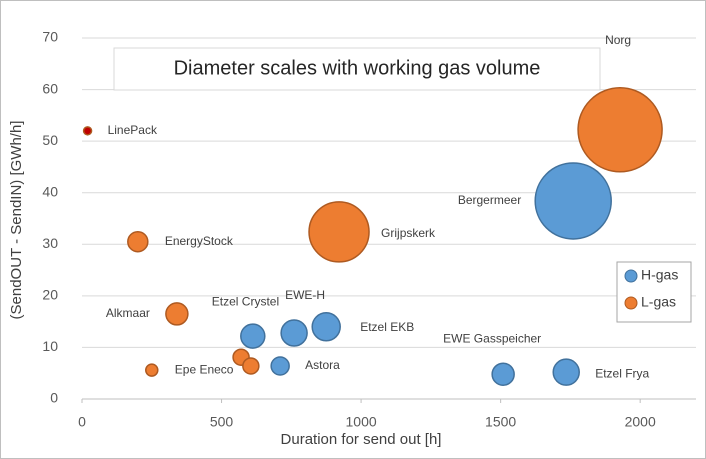 This screenshot has width=706, height=459. I want to click on y-tick-label: 50, so click(50, 140).